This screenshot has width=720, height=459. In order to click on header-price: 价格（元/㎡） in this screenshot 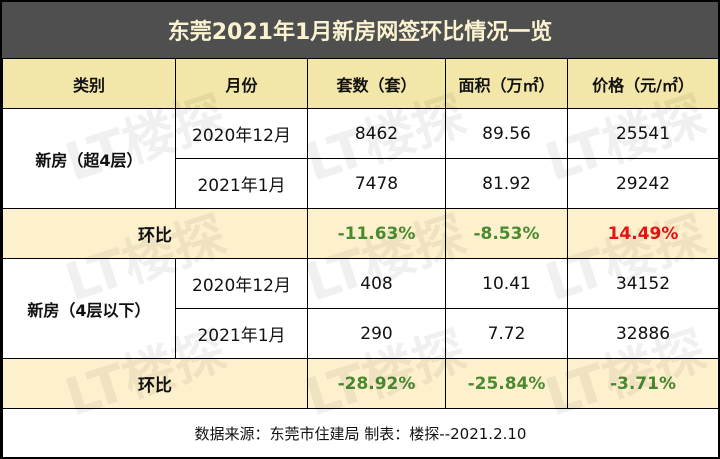, I will do `click(643, 83)`.